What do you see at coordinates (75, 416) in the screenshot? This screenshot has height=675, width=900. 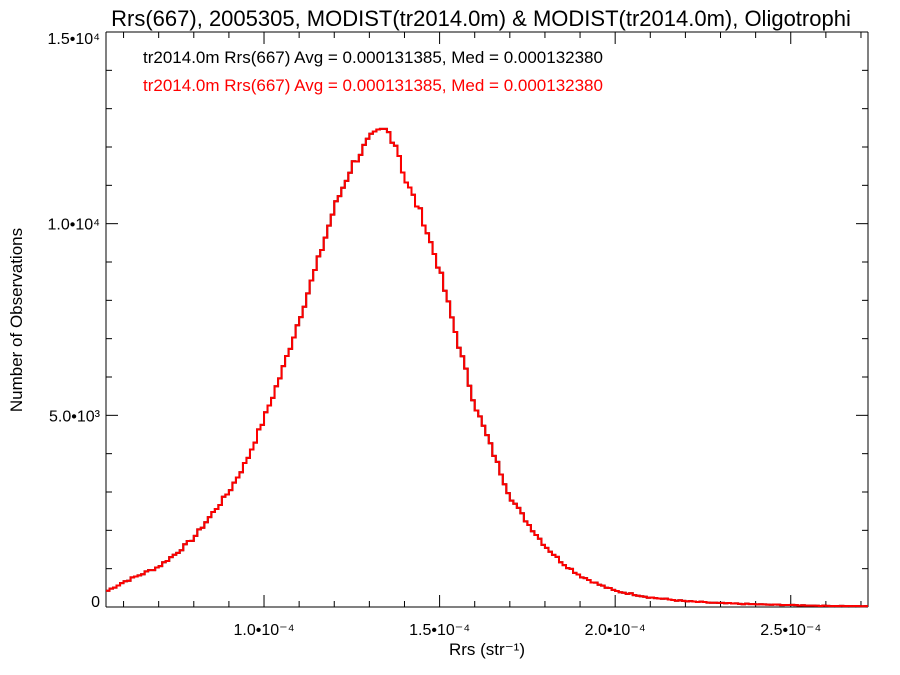 I see `y-tick-label: 5.0•10³` at bounding box center [75, 416].